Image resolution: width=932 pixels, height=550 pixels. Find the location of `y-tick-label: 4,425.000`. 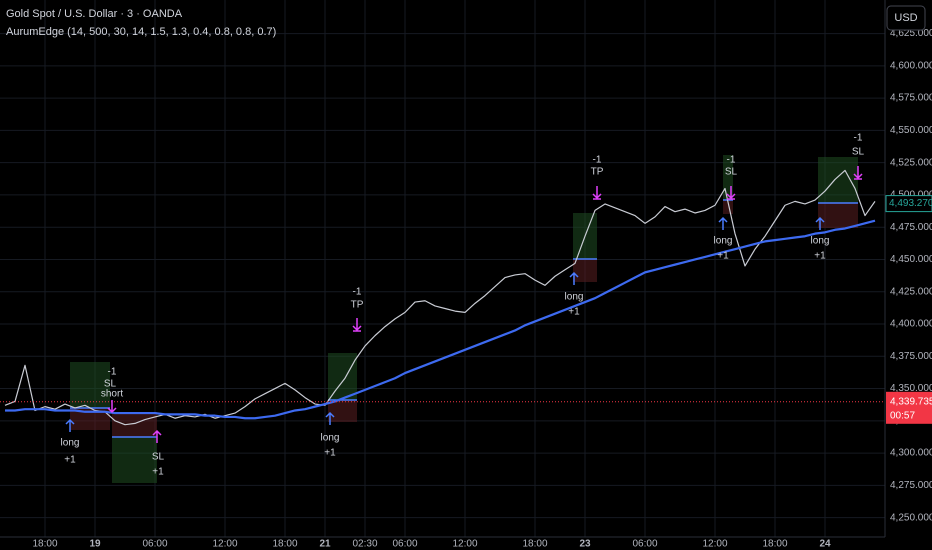

y-tick-label: 4,425.000 is located at coordinates (911, 291).